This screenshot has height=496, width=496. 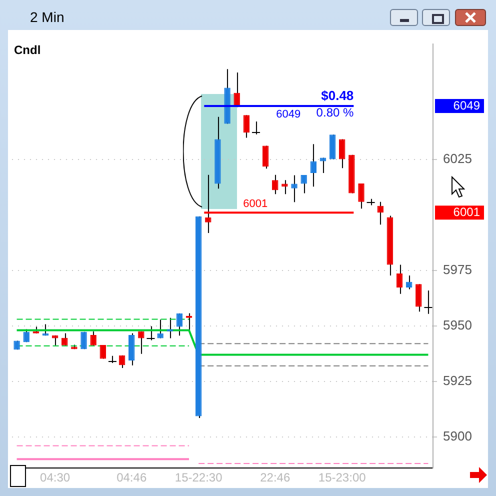 I want to click on x-tick-label: 04:46, so click(x=131, y=477).